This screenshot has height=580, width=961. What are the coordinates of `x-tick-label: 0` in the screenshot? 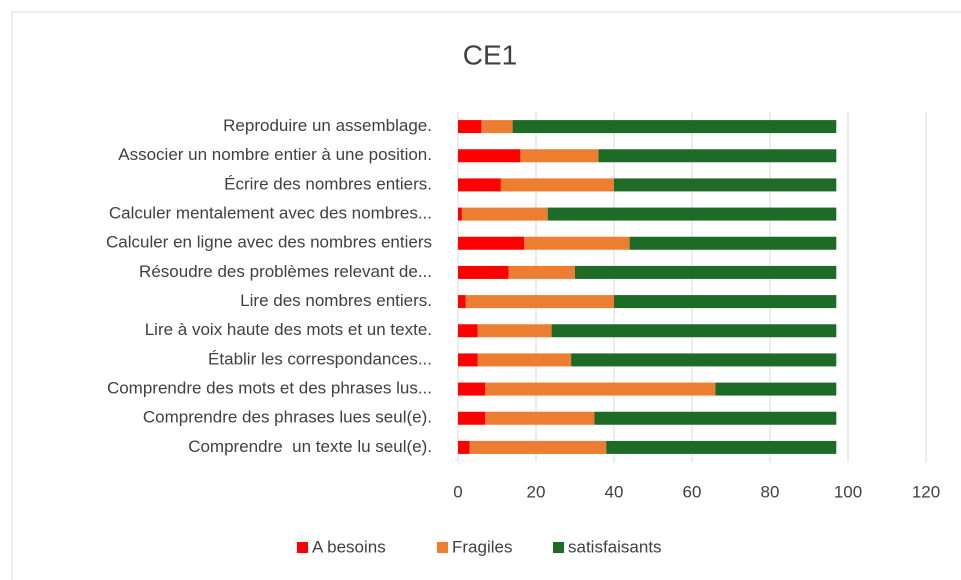 It's located at (457, 491).